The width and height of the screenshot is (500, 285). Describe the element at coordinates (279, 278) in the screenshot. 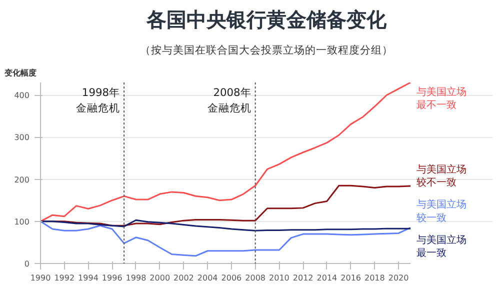

I see `x-tick-label: 2010` at that location.